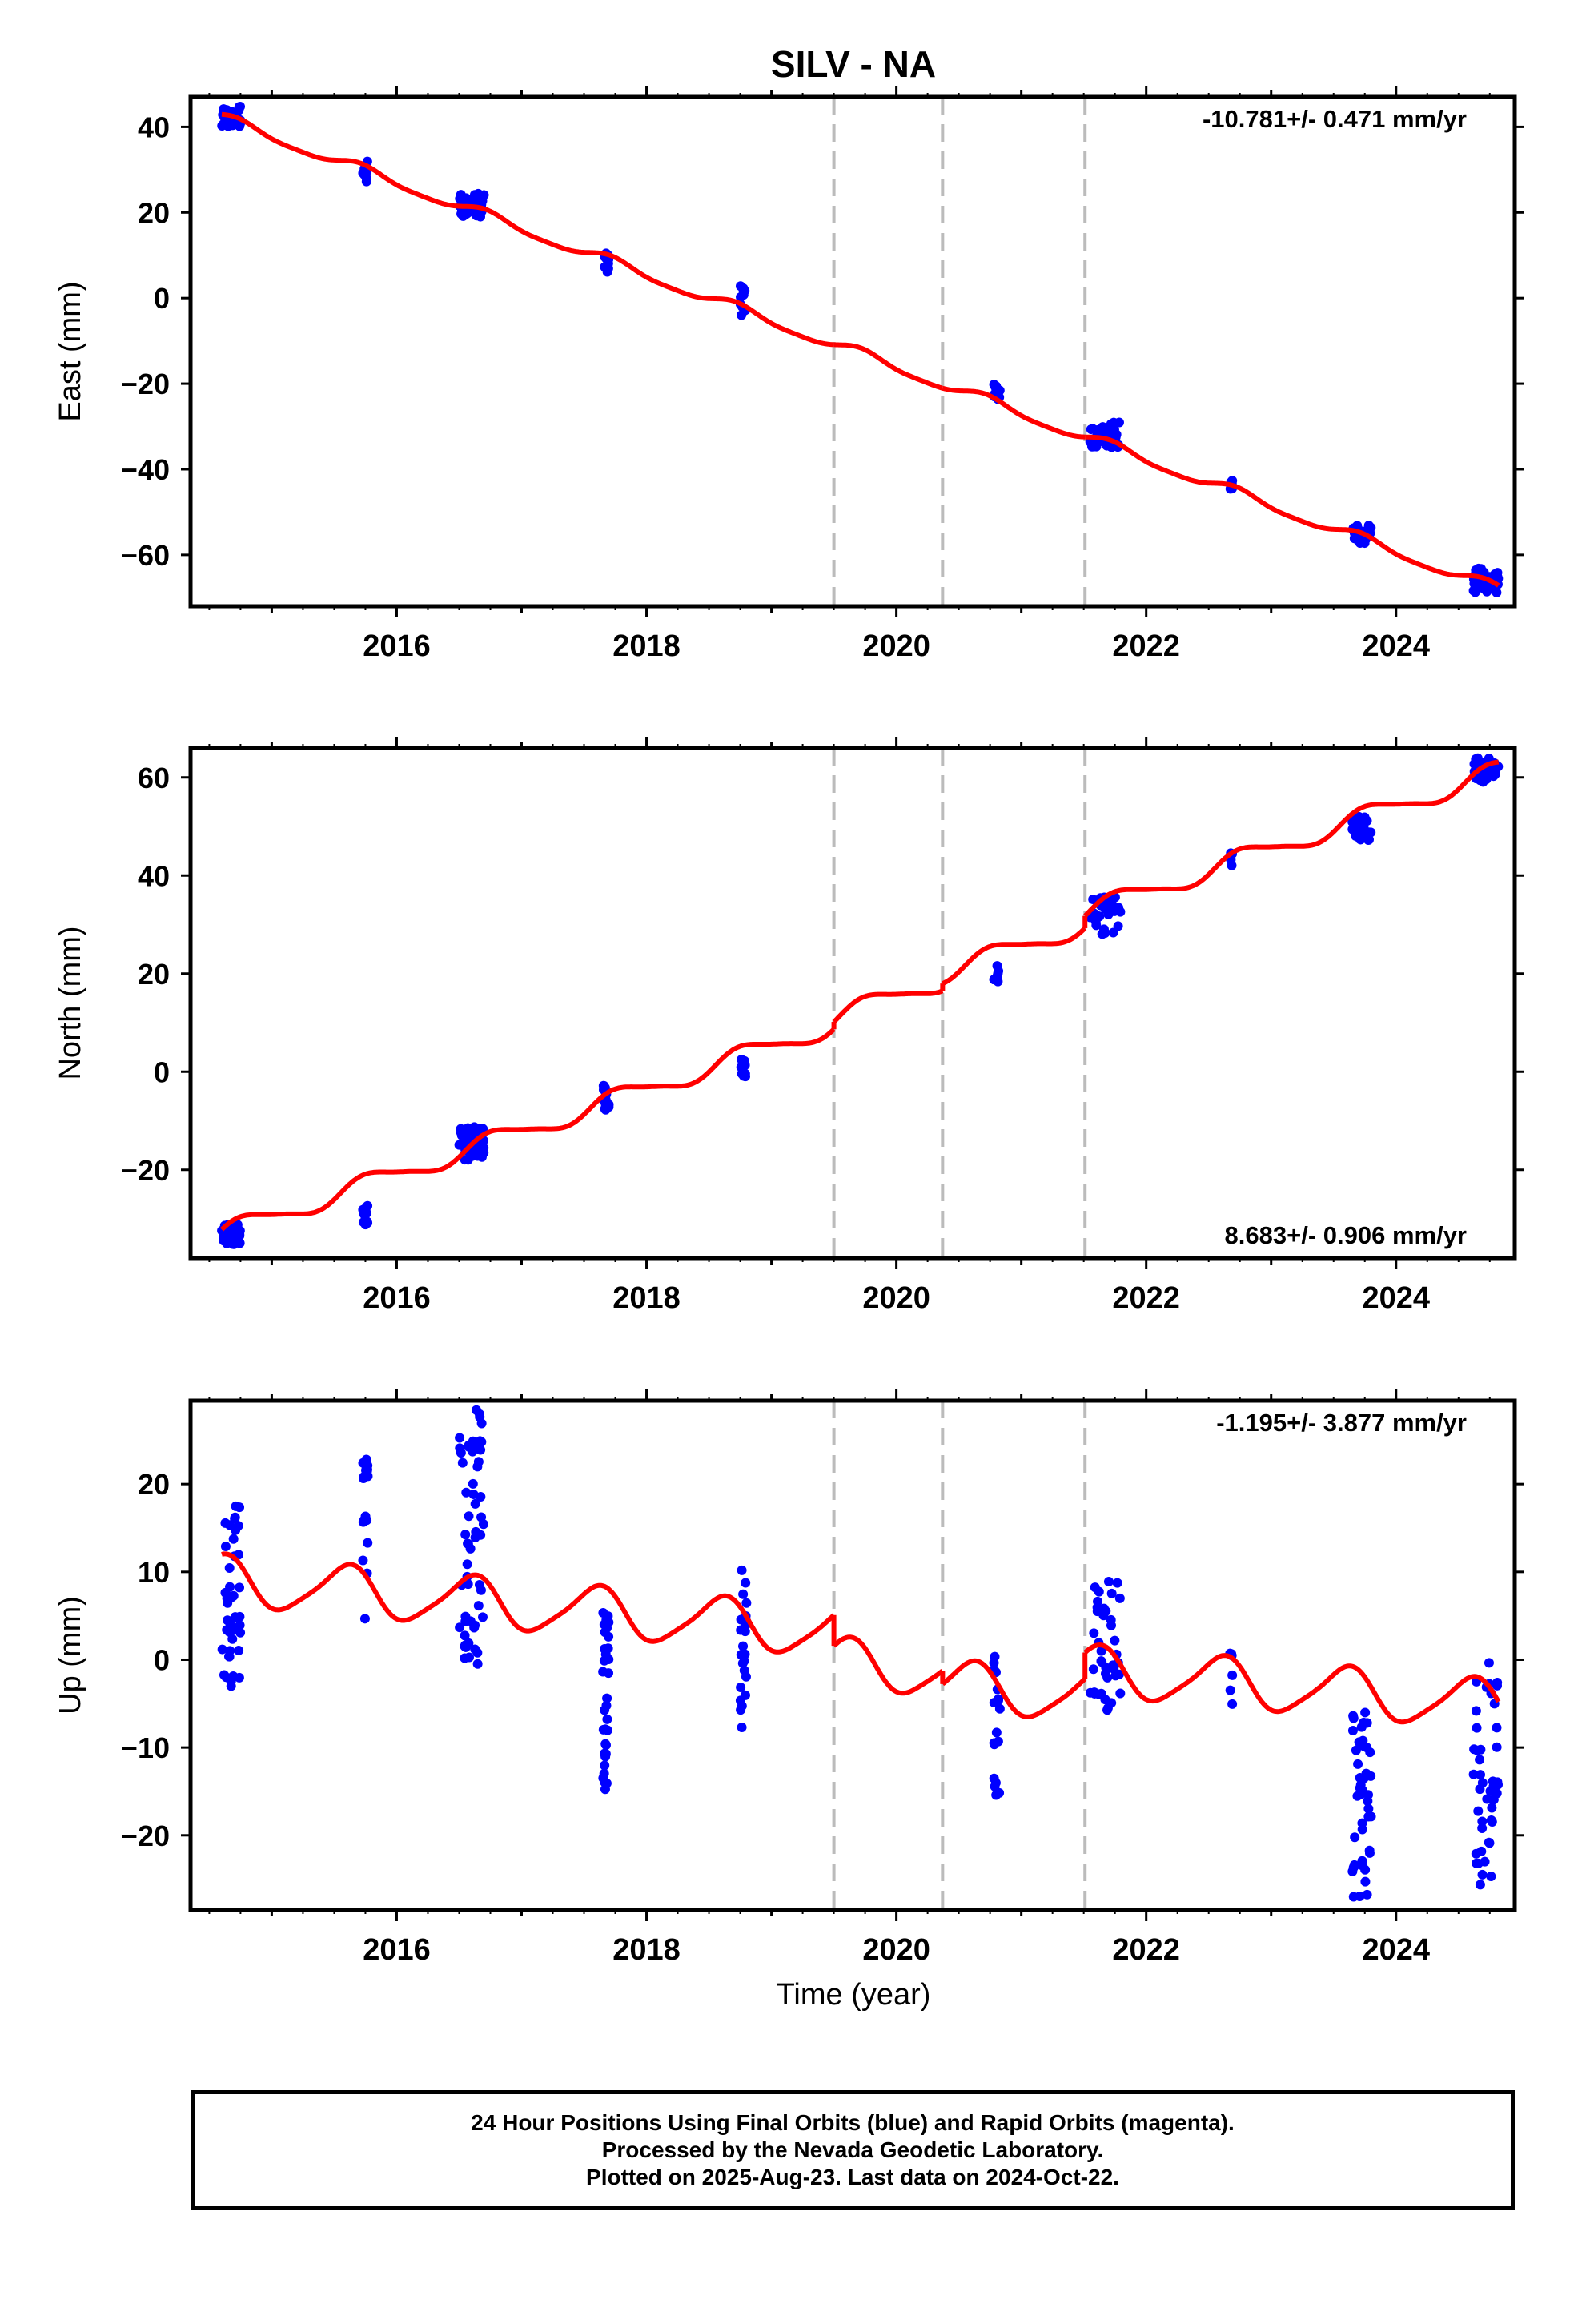 This screenshot has height=2324, width=1582. Describe the element at coordinates (896, 1950) in the screenshot. I see `x-tick-label: 2020` at that location.